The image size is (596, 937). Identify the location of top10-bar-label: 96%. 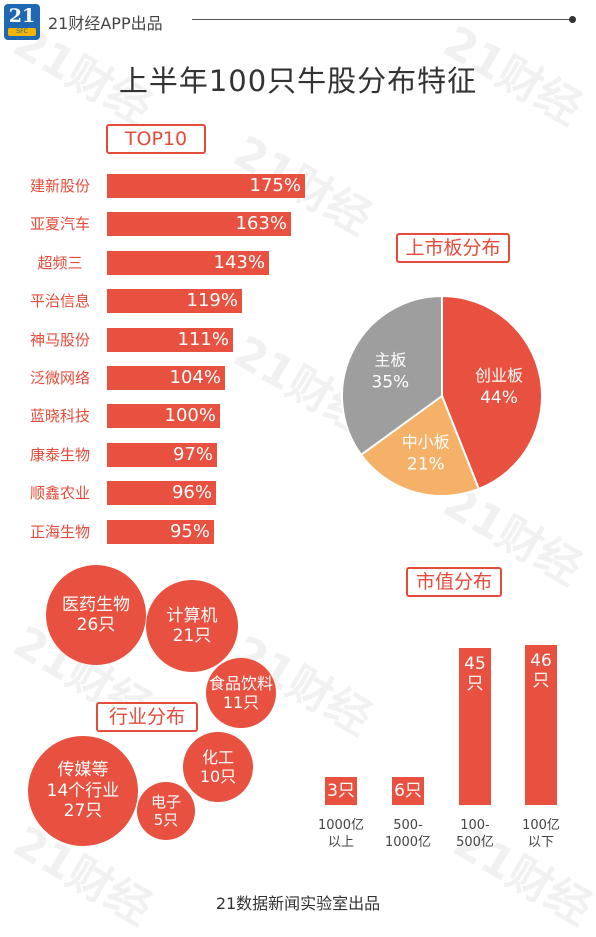
(191, 493).